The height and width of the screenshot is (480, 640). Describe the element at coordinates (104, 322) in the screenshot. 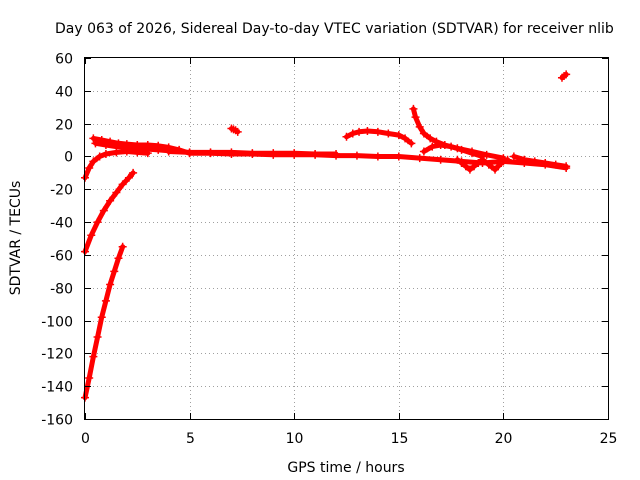

I see `series-arc-steep-recovery` at that location.